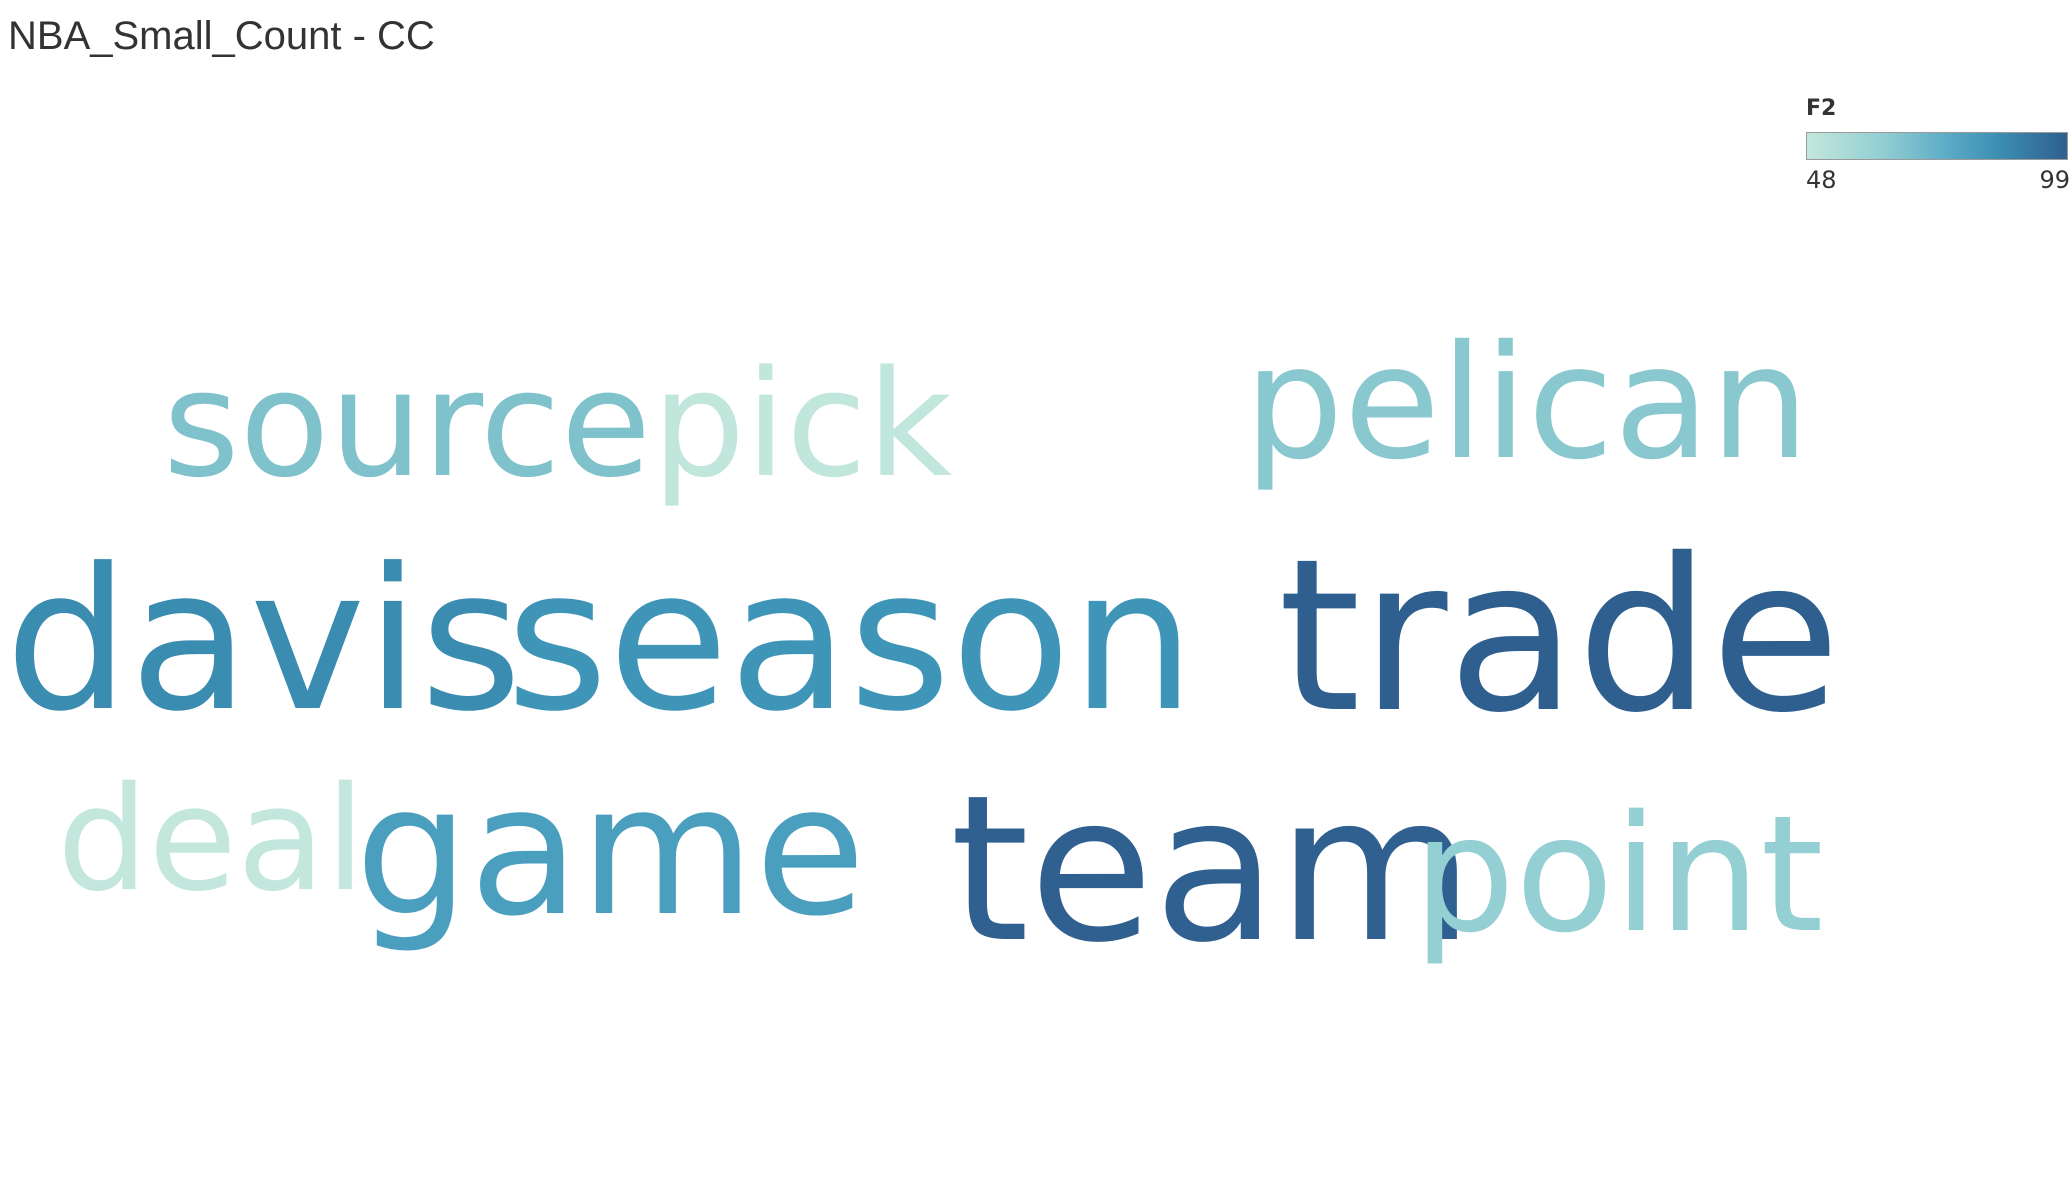  Describe the element at coordinates (1212, 869) in the screenshot. I see `word-team: team` at that location.